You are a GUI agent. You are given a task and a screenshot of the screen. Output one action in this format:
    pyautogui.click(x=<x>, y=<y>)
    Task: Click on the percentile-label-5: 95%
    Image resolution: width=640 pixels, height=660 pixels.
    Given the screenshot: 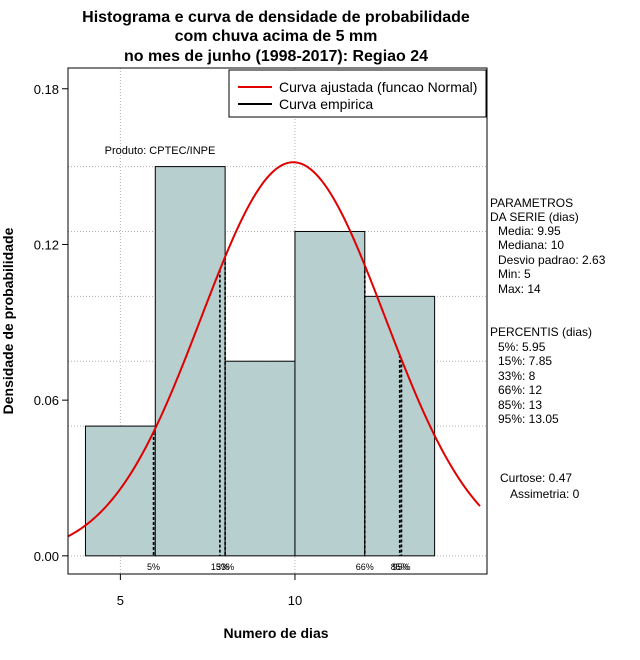 What is the action you would take?
    pyautogui.click(x=401, y=567)
    